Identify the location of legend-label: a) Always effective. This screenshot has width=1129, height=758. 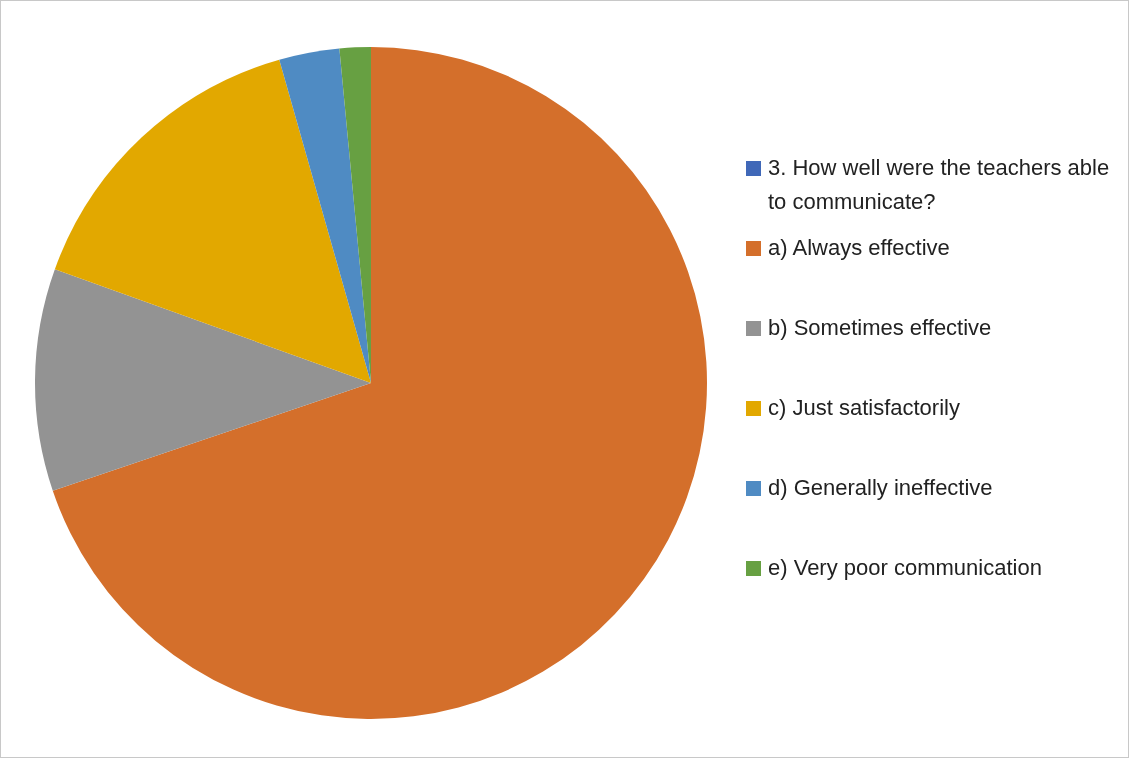
(859, 248).